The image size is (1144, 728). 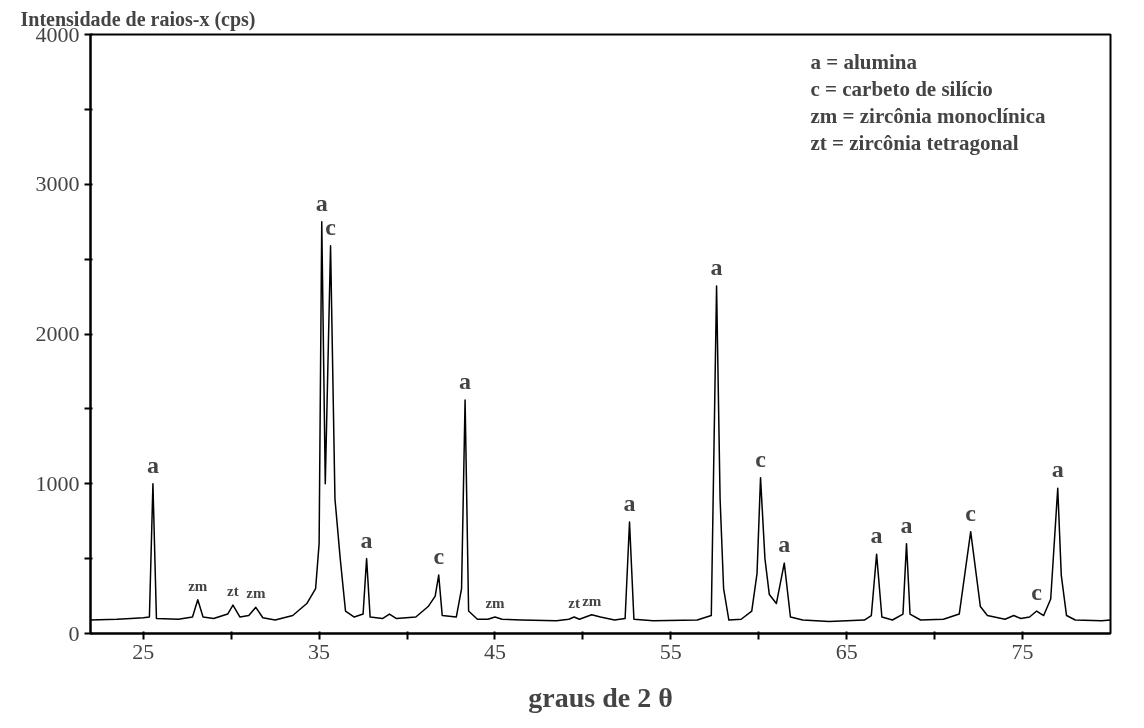 I want to click on x-tick-label: 55, so click(x=670, y=651).